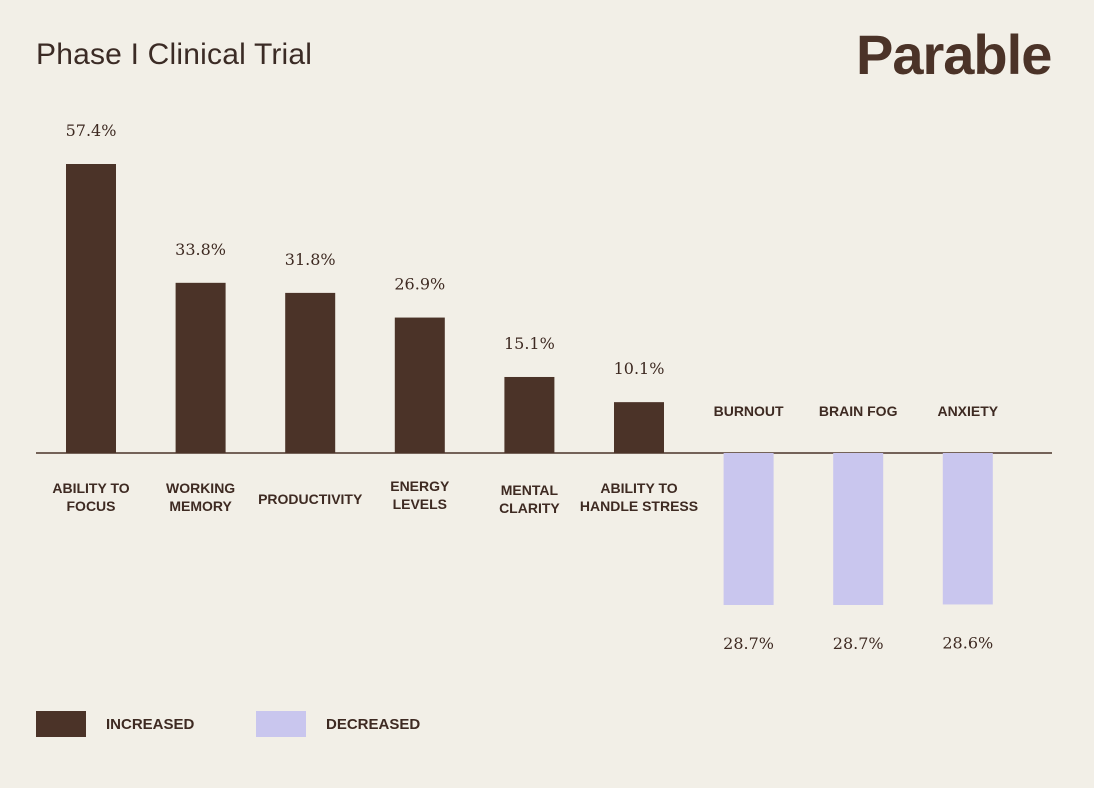 The width and height of the screenshot is (1094, 788). I want to click on category-label-ability-to-focus-line2: FOCUS, so click(91, 506).